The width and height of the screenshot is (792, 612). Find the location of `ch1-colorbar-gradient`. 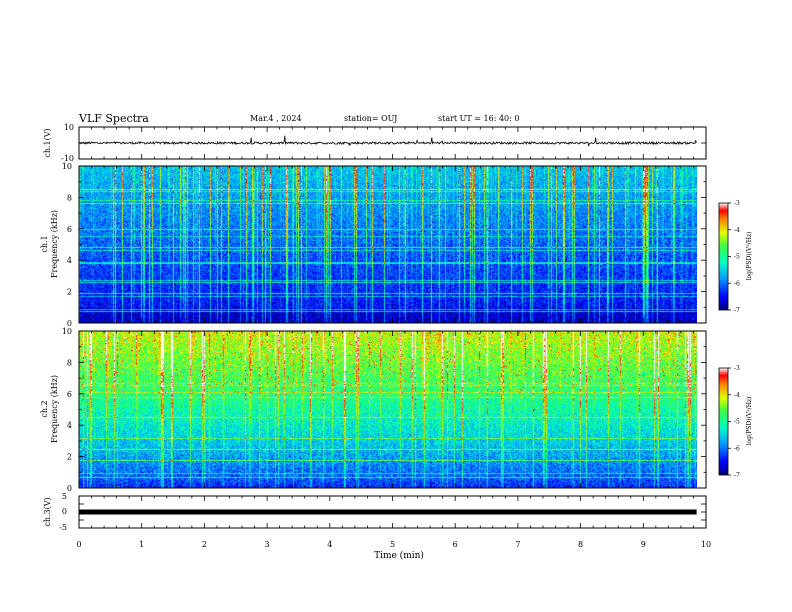

ch1-colorbar-gradient is located at coordinates (723, 256).